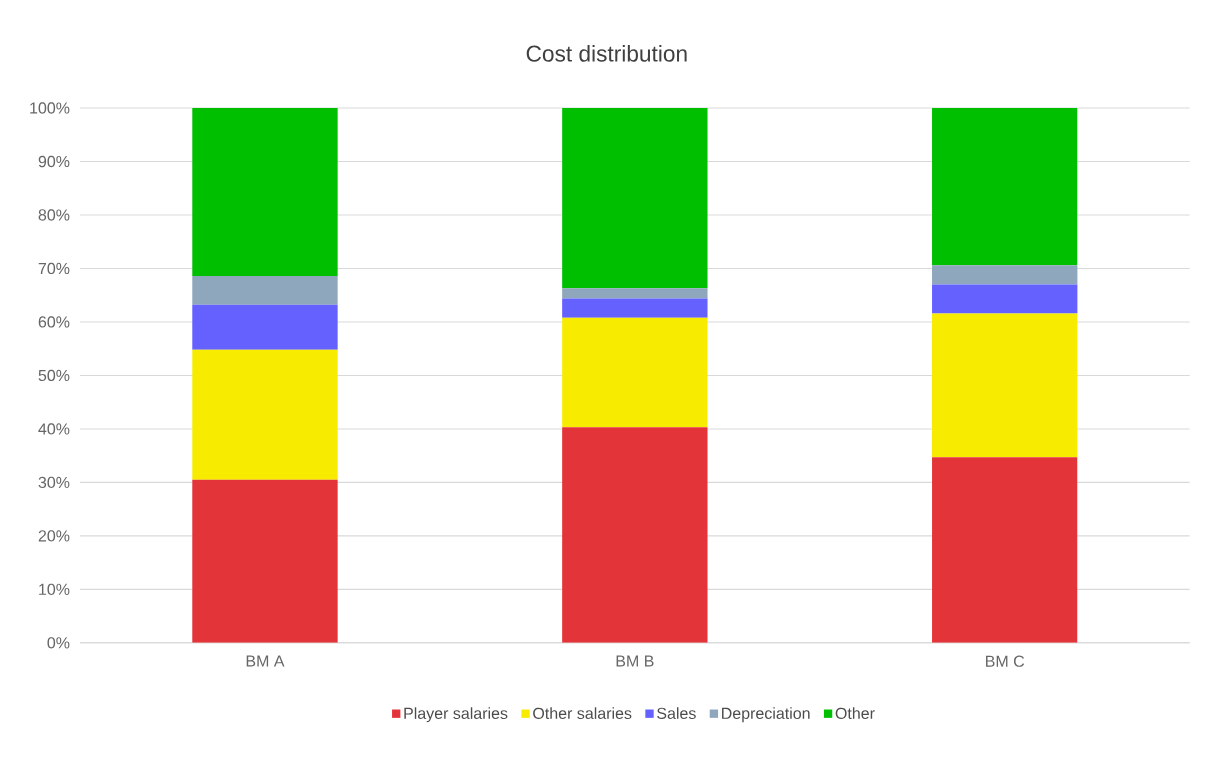 The image size is (1215, 758). What do you see at coordinates (635, 661) in the screenshot?
I see `x-tick-label: BM B` at bounding box center [635, 661].